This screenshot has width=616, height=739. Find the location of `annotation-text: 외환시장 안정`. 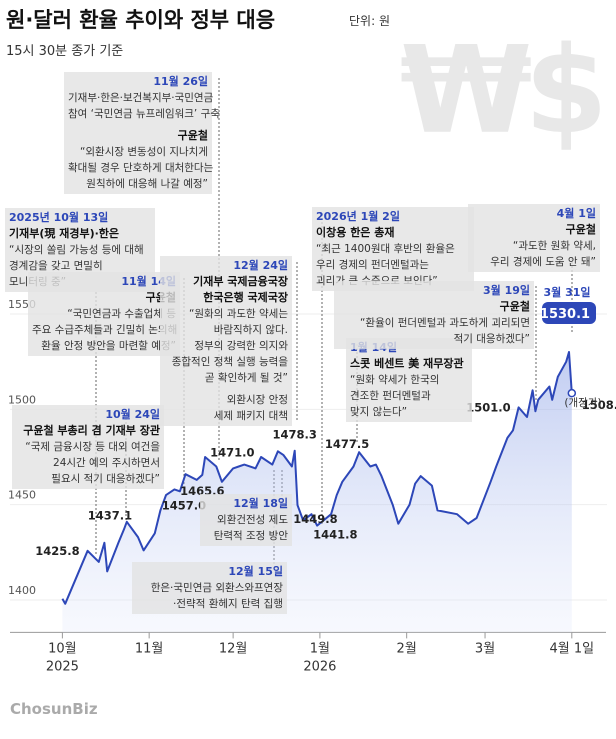

annotation-text: 외환시장 안정 is located at coordinates (257, 400).